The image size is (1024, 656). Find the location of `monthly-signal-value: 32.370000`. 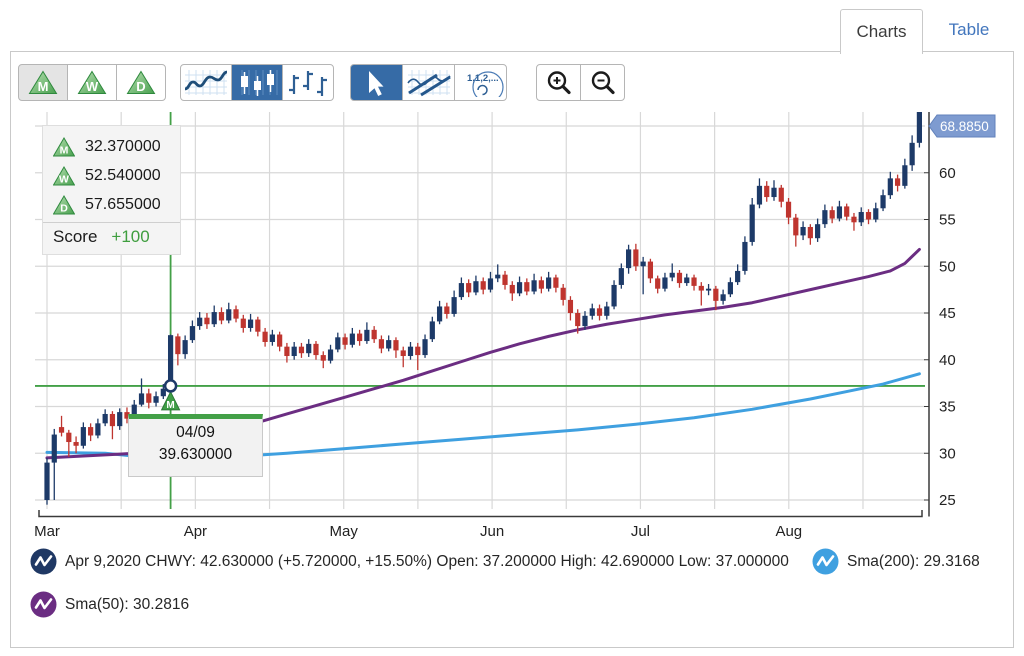

monthly-signal-value: 32.370000 is located at coordinates (123, 146).